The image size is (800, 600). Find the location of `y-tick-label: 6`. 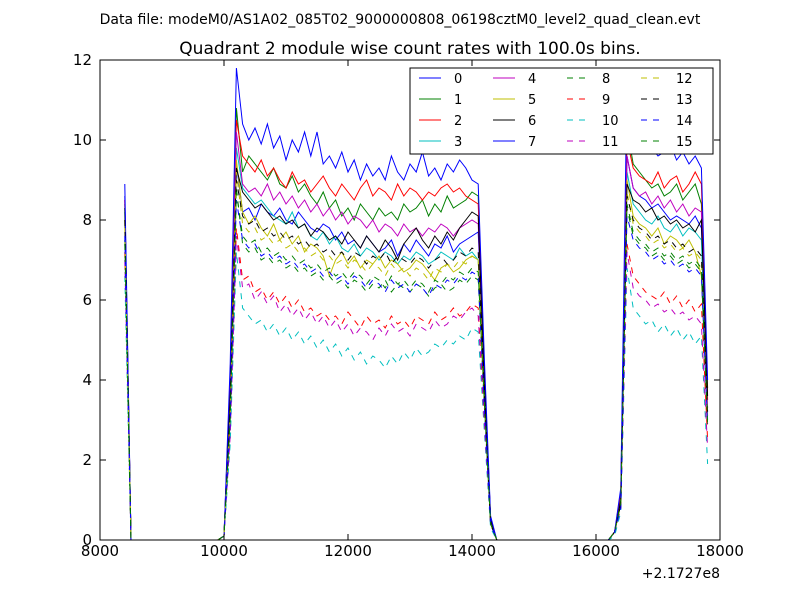

y-tick-label: 6 is located at coordinates (87, 300).